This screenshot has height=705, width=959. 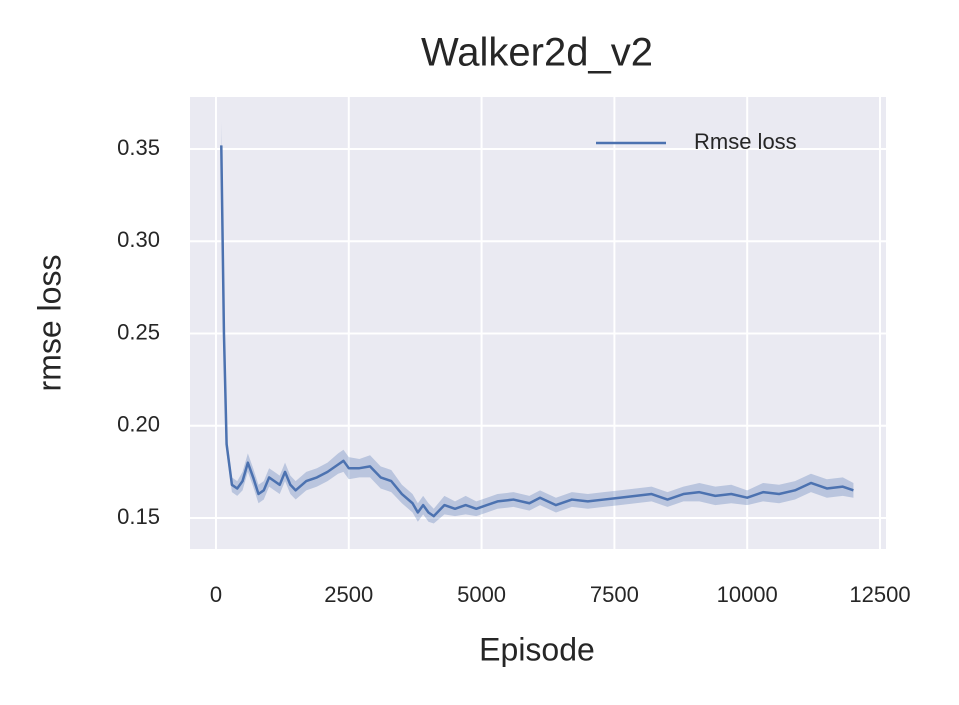 I want to click on legend-label: Rmse loss, so click(x=745, y=141).